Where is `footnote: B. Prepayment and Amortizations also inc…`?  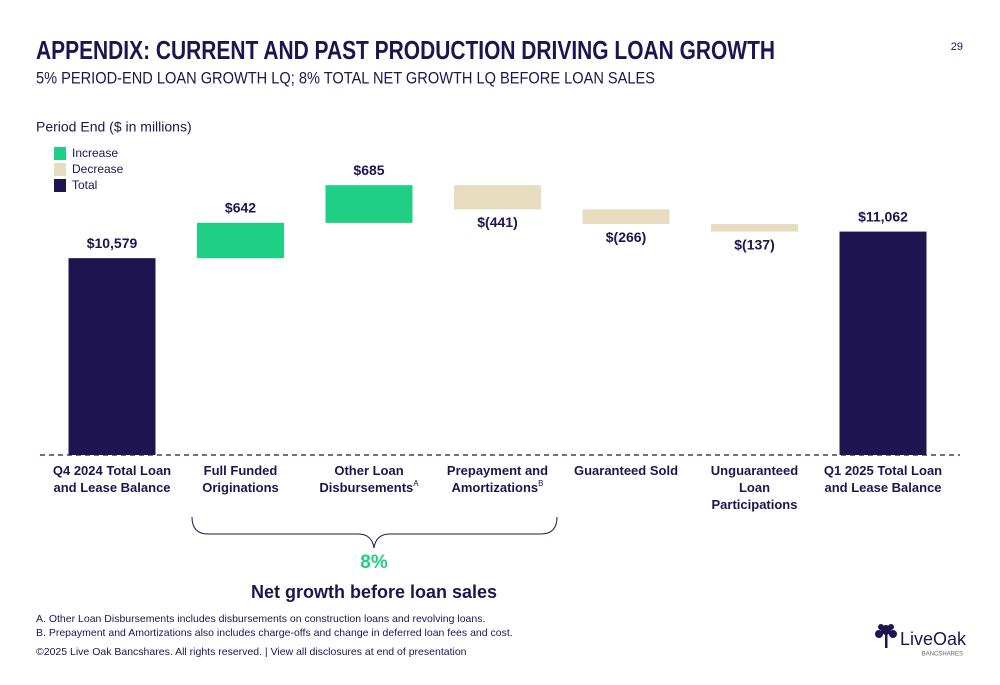 footnote: B. Prepayment and Amortizations also inc… is located at coordinates (274, 633).